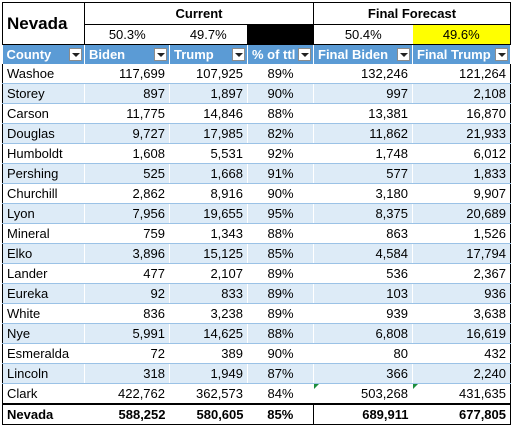 The width and height of the screenshot is (514, 431). I want to click on final-biden-cell: 366, so click(363, 373).